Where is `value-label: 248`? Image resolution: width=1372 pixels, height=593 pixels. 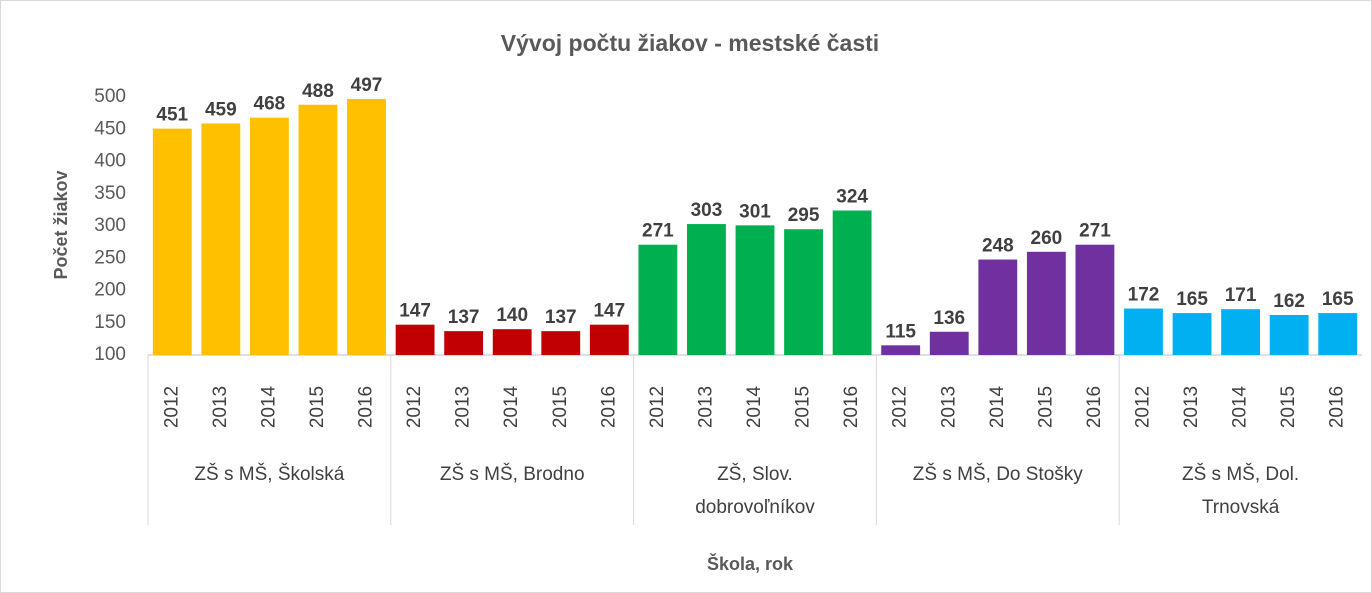
value-label: 248 is located at coordinates (998, 246).